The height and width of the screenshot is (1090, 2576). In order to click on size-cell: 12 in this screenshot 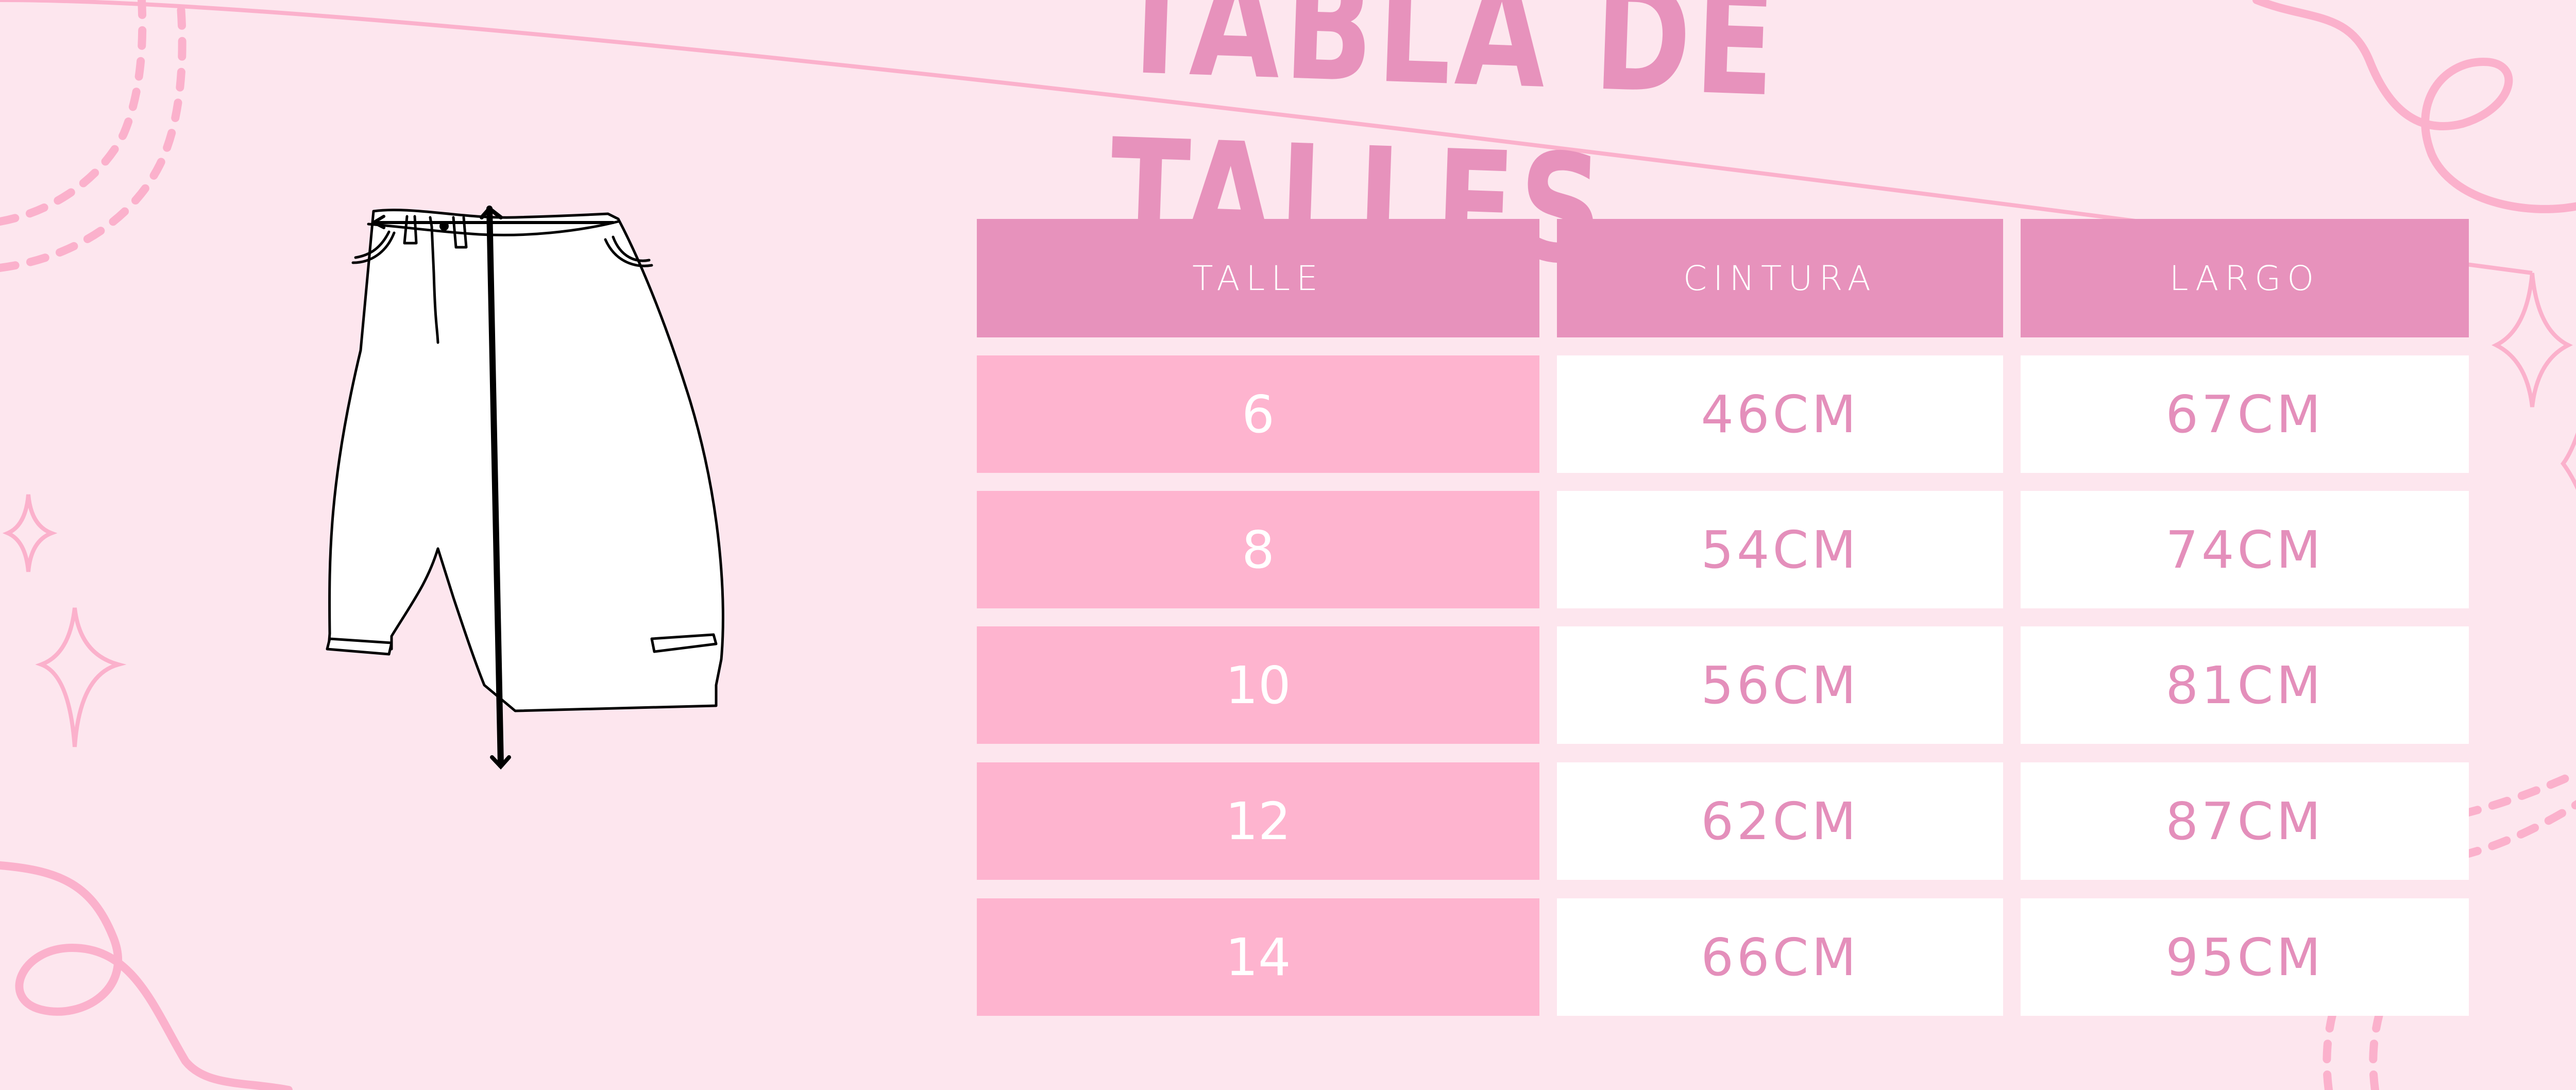, I will do `click(1258, 821)`.